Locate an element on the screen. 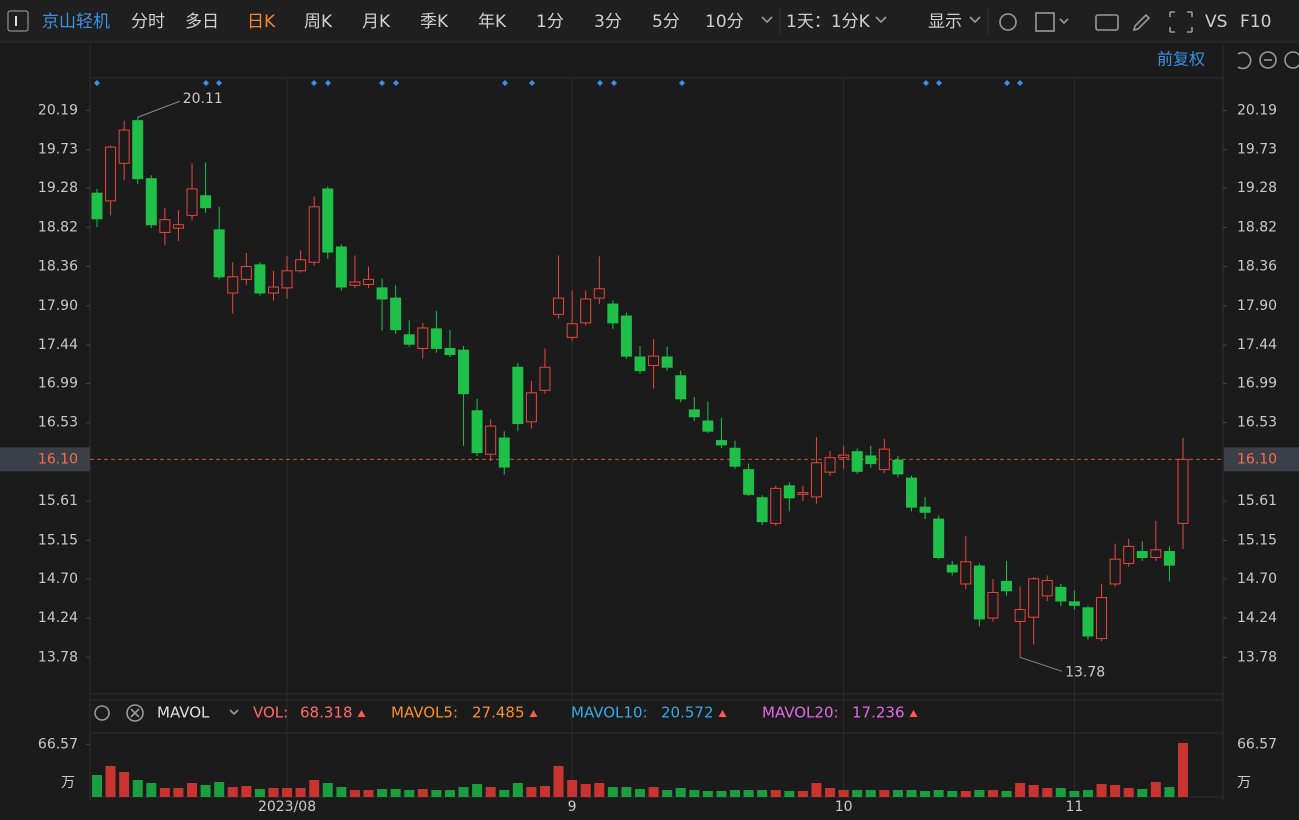 The height and width of the screenshot is (820, 1299). menu-icon is located at coordinates (18, 21).